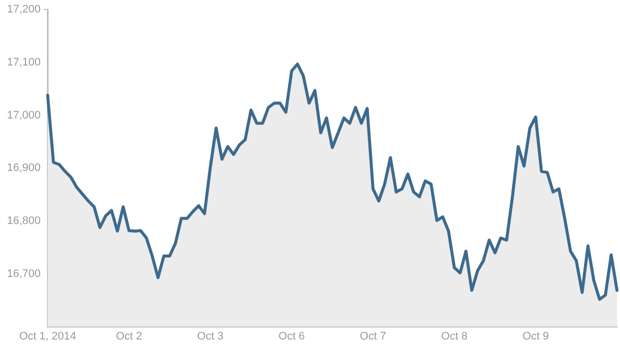 Image resolution: width=620 pixels, height=348 pixels. Describe the element at coordinates (373, 336) in the screenshot. I see `x-tick-label: Oct 7` at that location.